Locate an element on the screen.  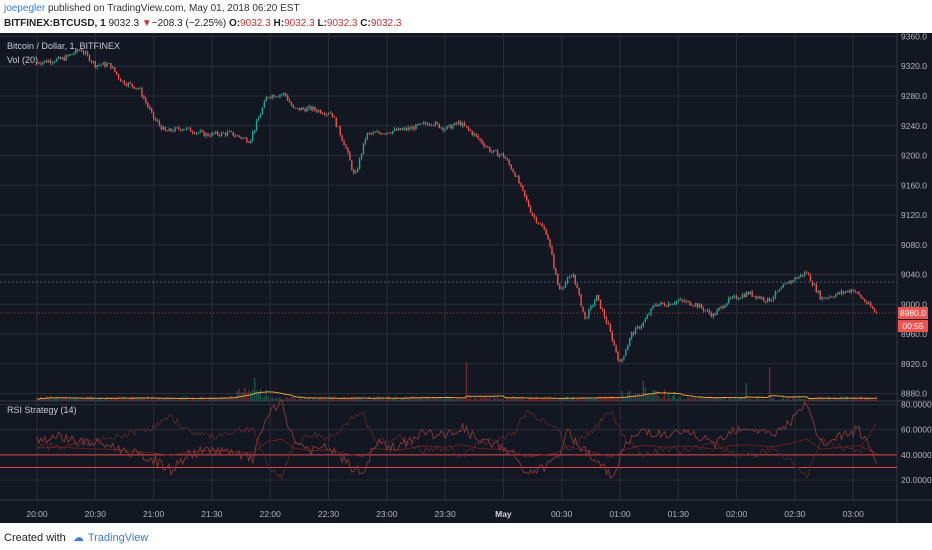
rsi-axis: 80.0000 60.0000 40.0000 20.0000 is located at coordinates (916, 443).